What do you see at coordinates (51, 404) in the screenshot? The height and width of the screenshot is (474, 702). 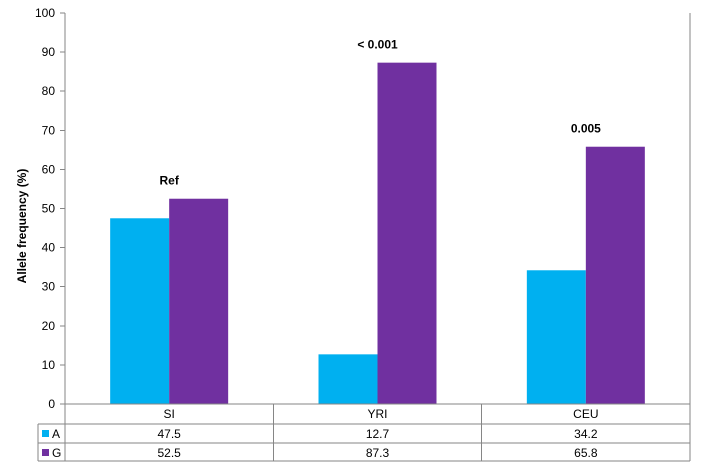 I see `y-tick-label: 0` at bounding box center [51, 404].